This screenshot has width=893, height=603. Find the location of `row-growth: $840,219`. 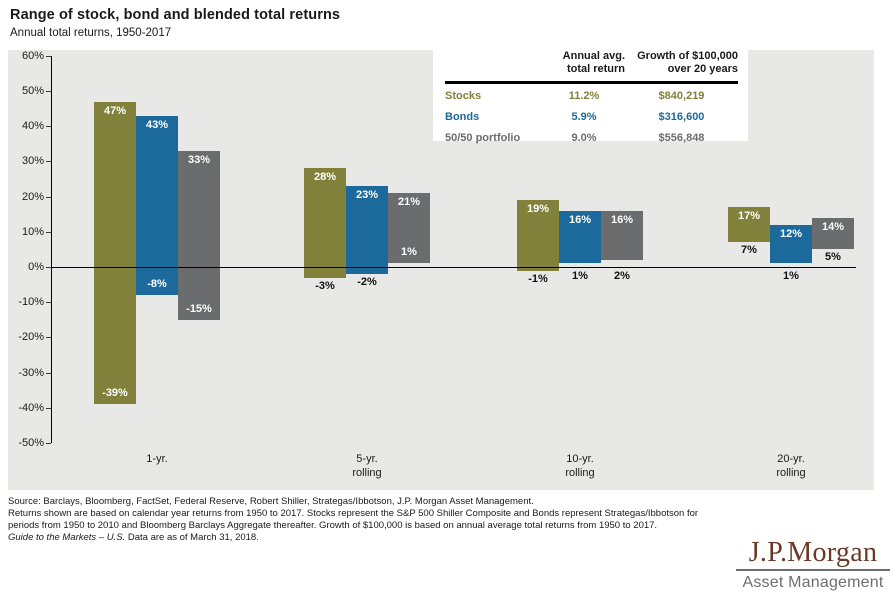

row-growth: $840,219 is located at coordinates (681, 95).